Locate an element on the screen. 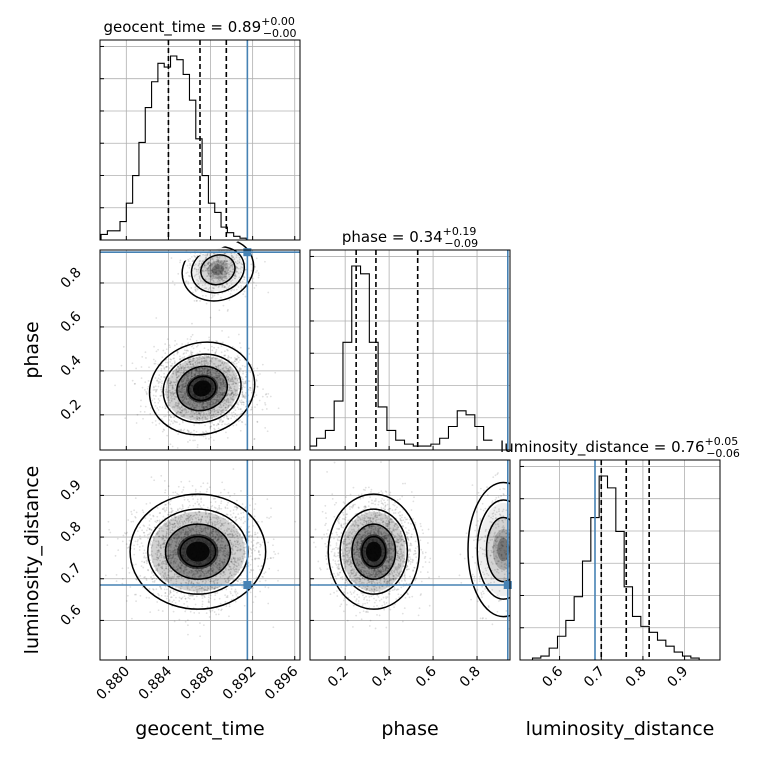 This screenshot has height=760, width=760. hist-title-luminosity_distance: luminosity_distance = 0.76+0.05 −0.06 is located at coordinates (620, 447).